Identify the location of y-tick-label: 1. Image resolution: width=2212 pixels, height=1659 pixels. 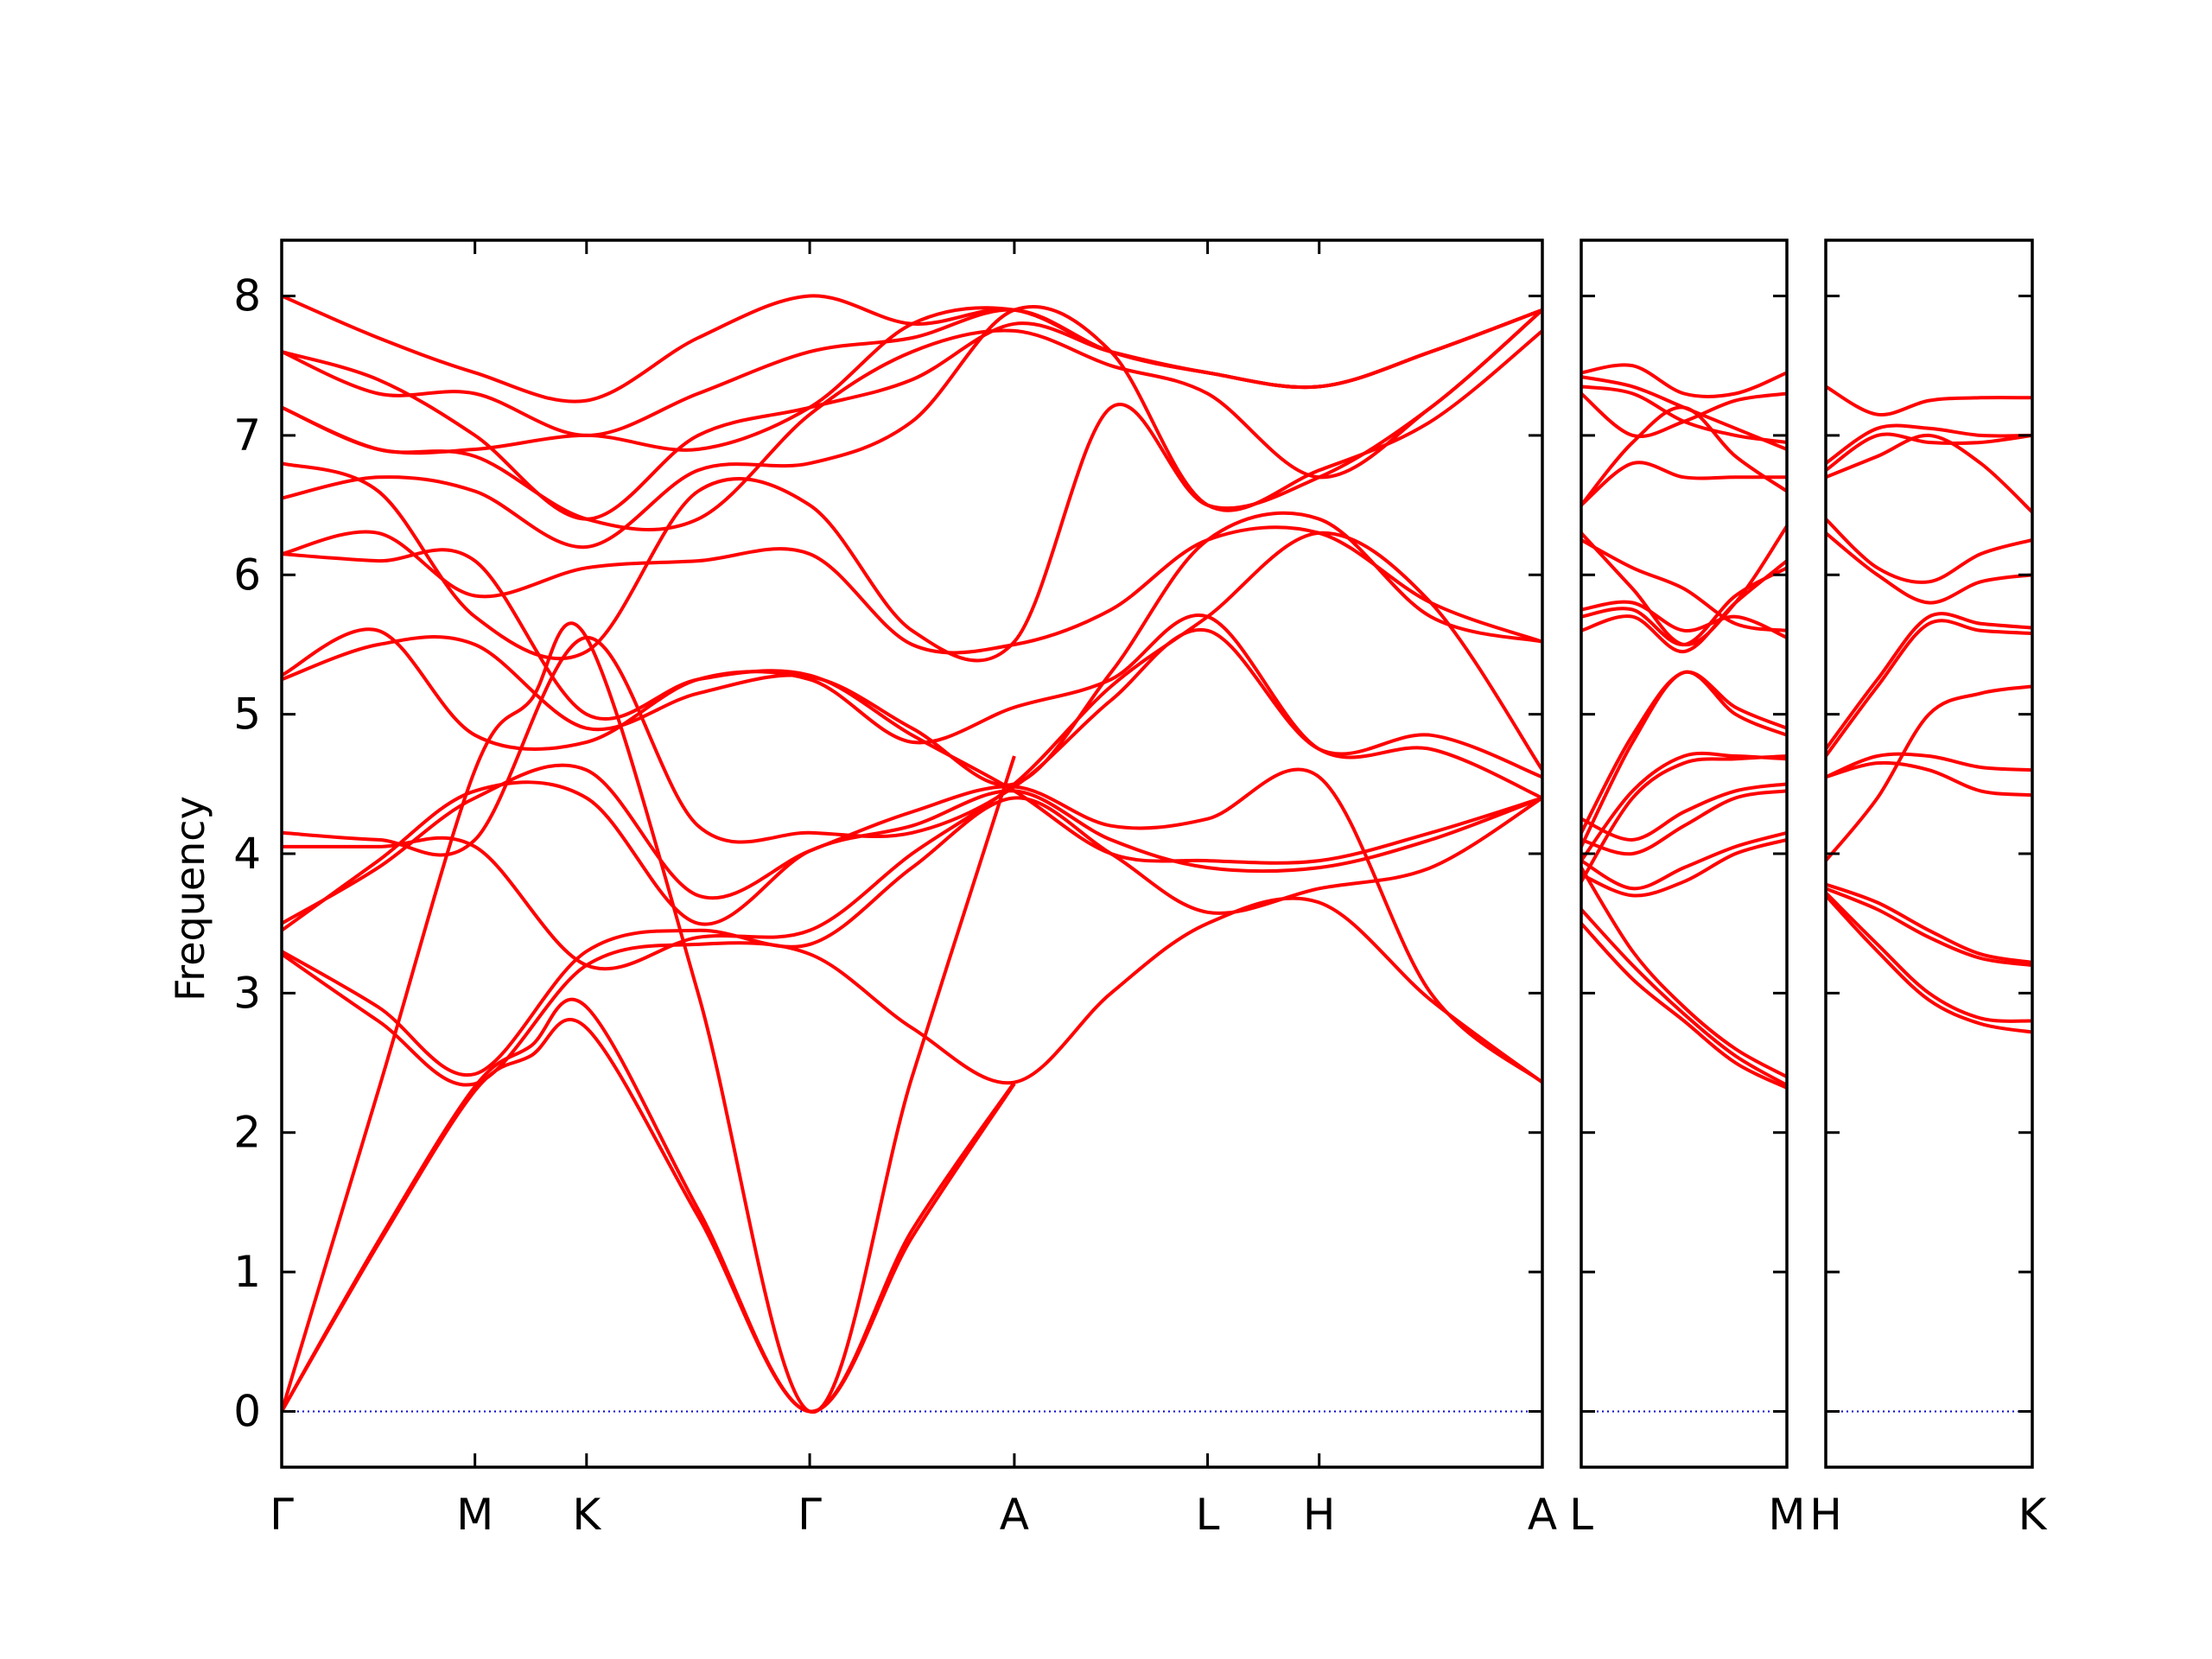
(247, 1272).